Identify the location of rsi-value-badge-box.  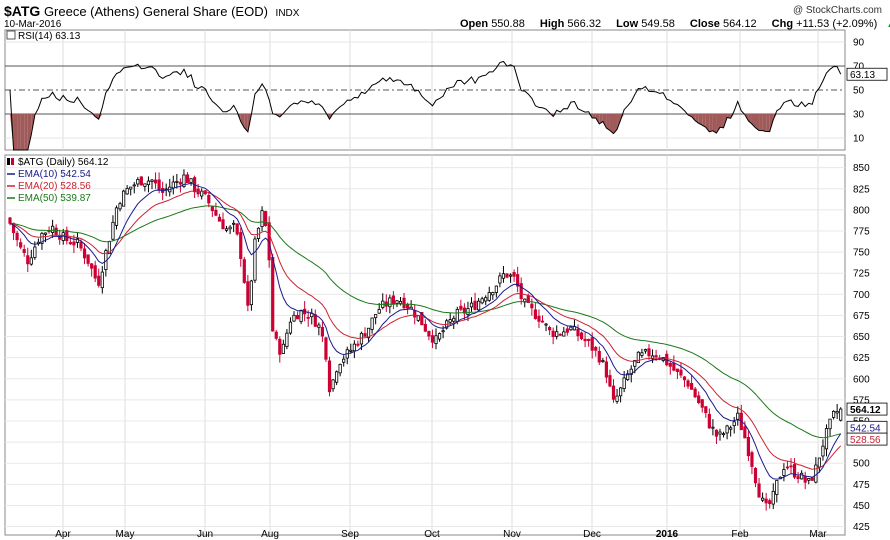
(867, 74).